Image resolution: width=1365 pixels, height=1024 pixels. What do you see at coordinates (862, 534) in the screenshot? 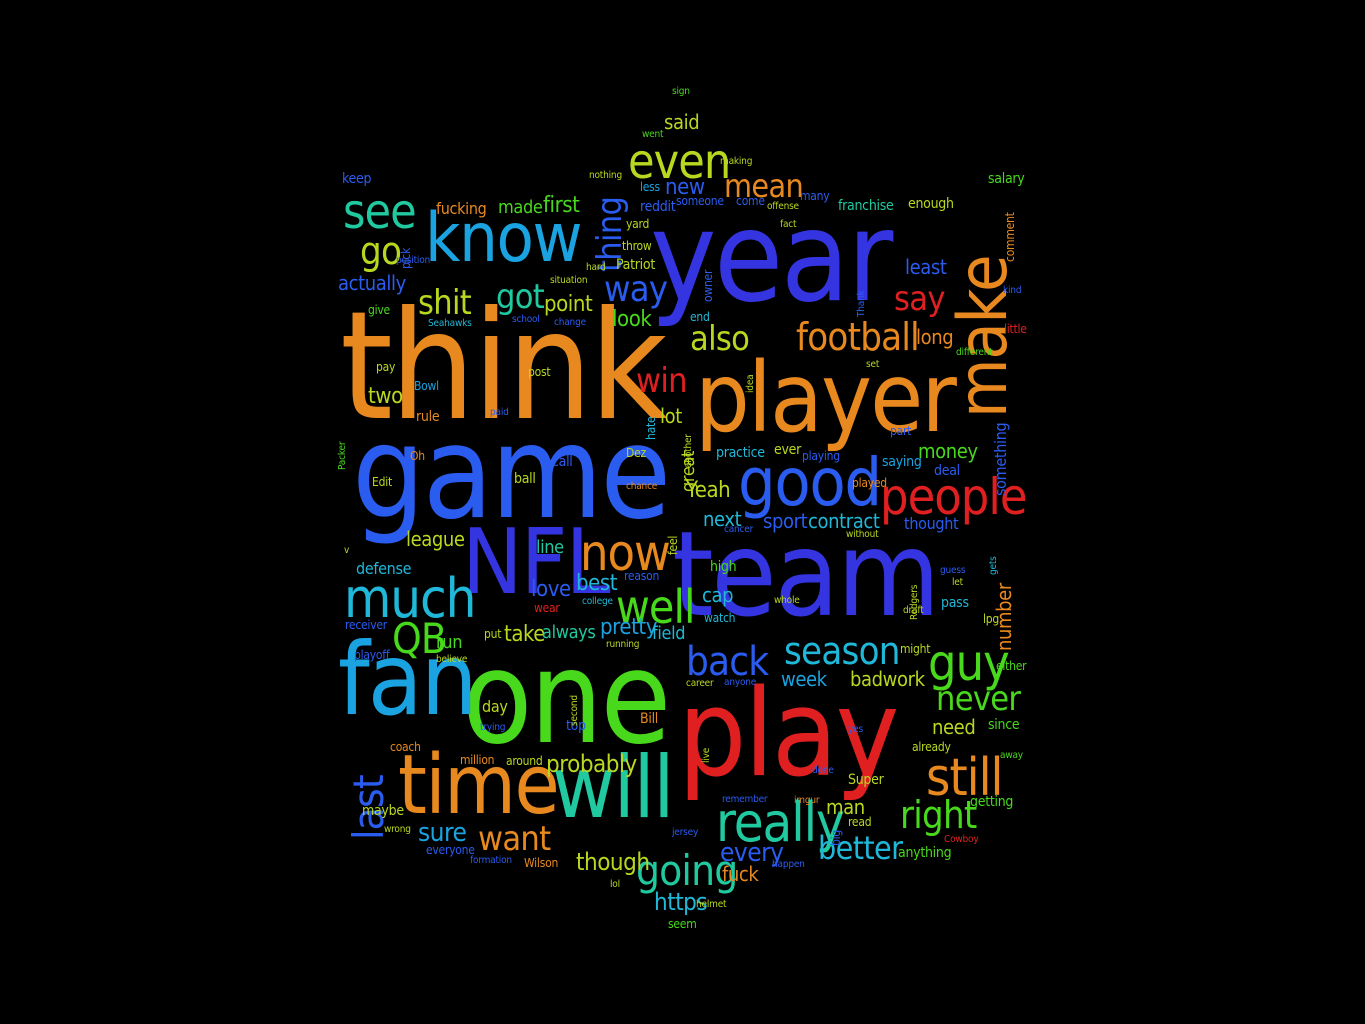
I see `word-without: without` at bounding box center [862, 534].